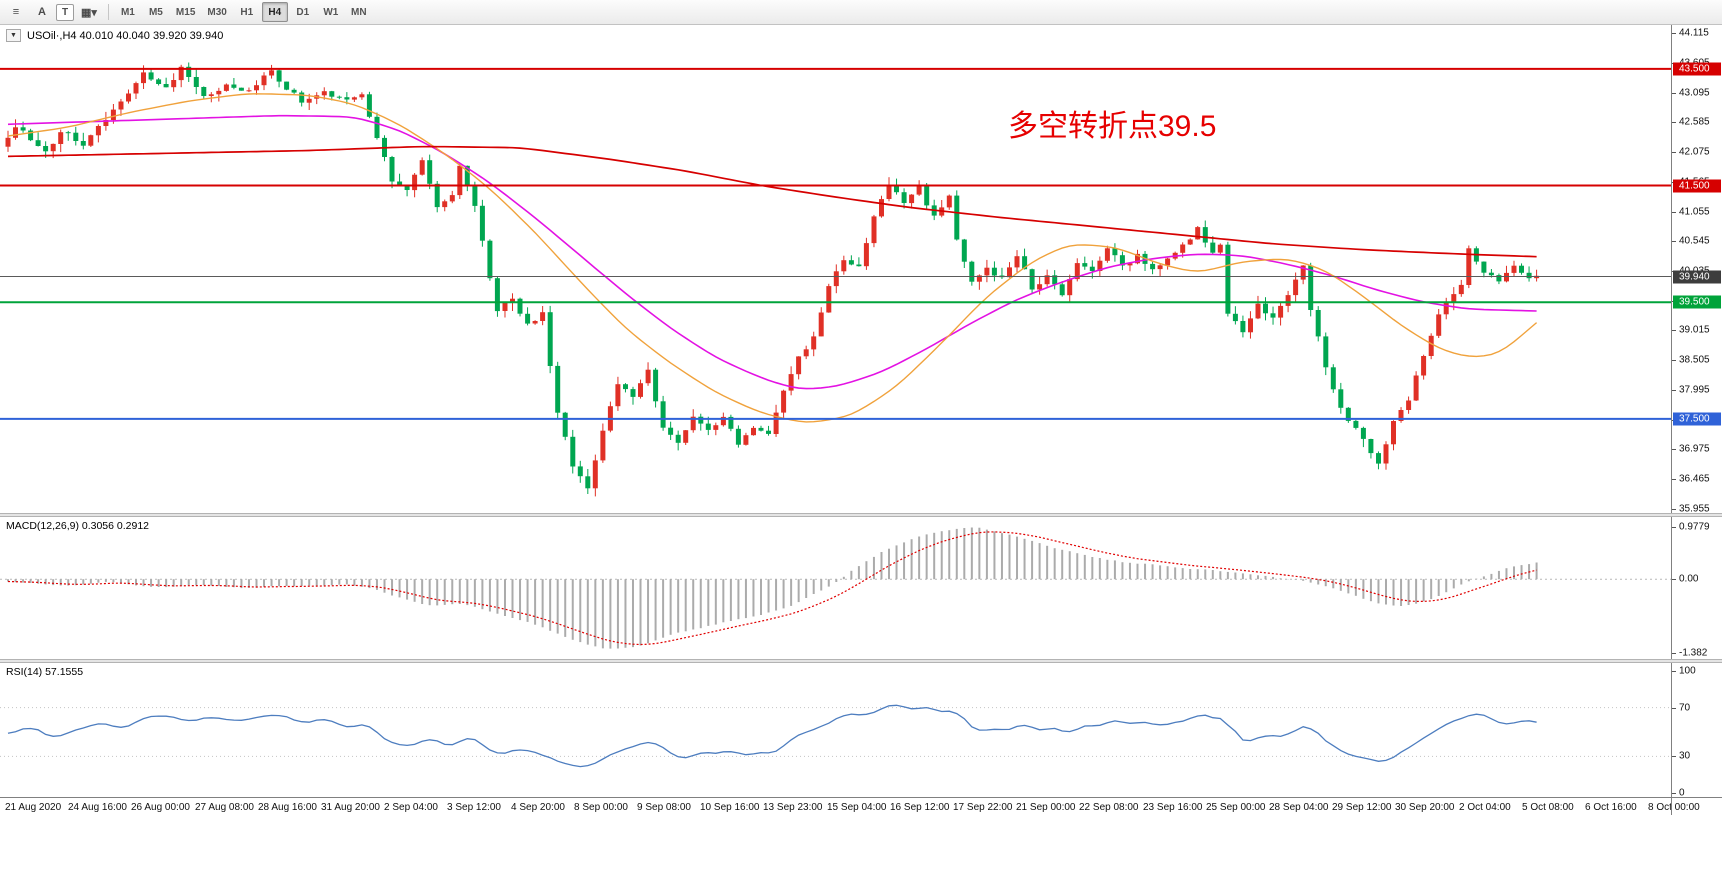 Image resolution: width=1722 pixels, height=894 pixels. What do you see at coordinates (1694, 509) in the screenshot?
I see `price-axis-label: 35.955` at bounding box center [1694, 509].